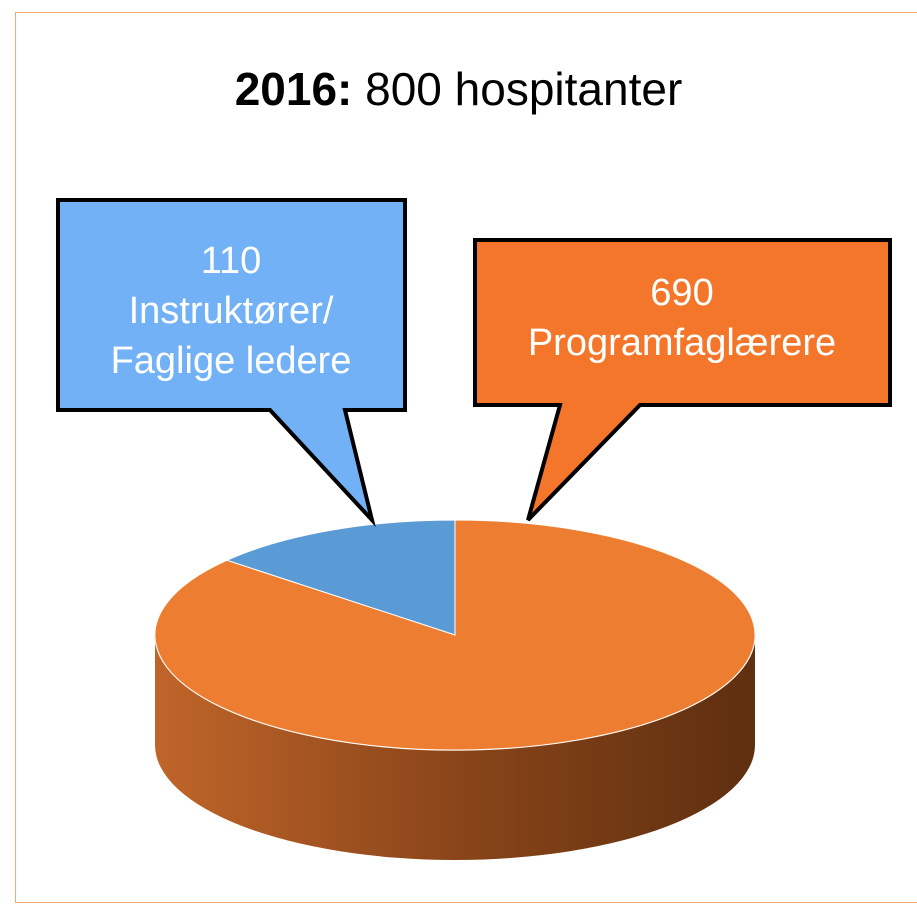 Image resolution: width=917 pixels, height=910 pixels. I want to click on title-year: 2016:, so click(293, 89).